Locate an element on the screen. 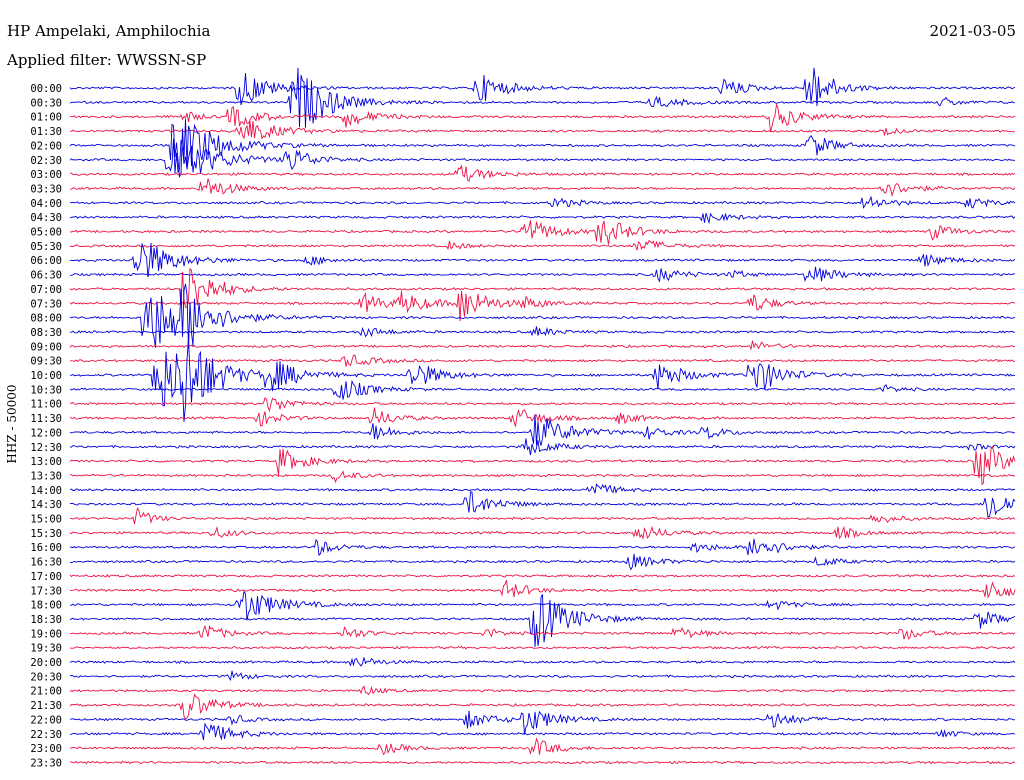  row-time-label: 16:00 is located at coordinates (46, 548).